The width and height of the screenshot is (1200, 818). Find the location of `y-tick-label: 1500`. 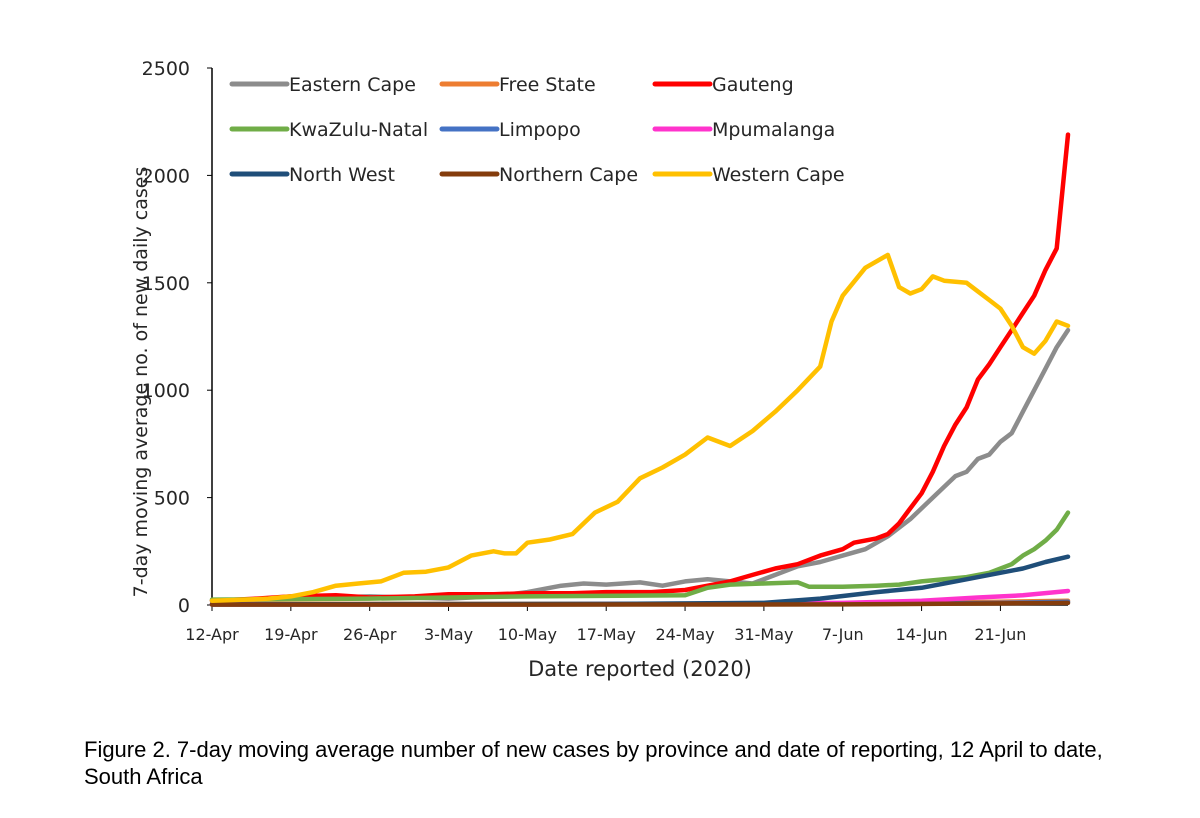

y-tick-label: 1500 is located at coordinates (166, 284).